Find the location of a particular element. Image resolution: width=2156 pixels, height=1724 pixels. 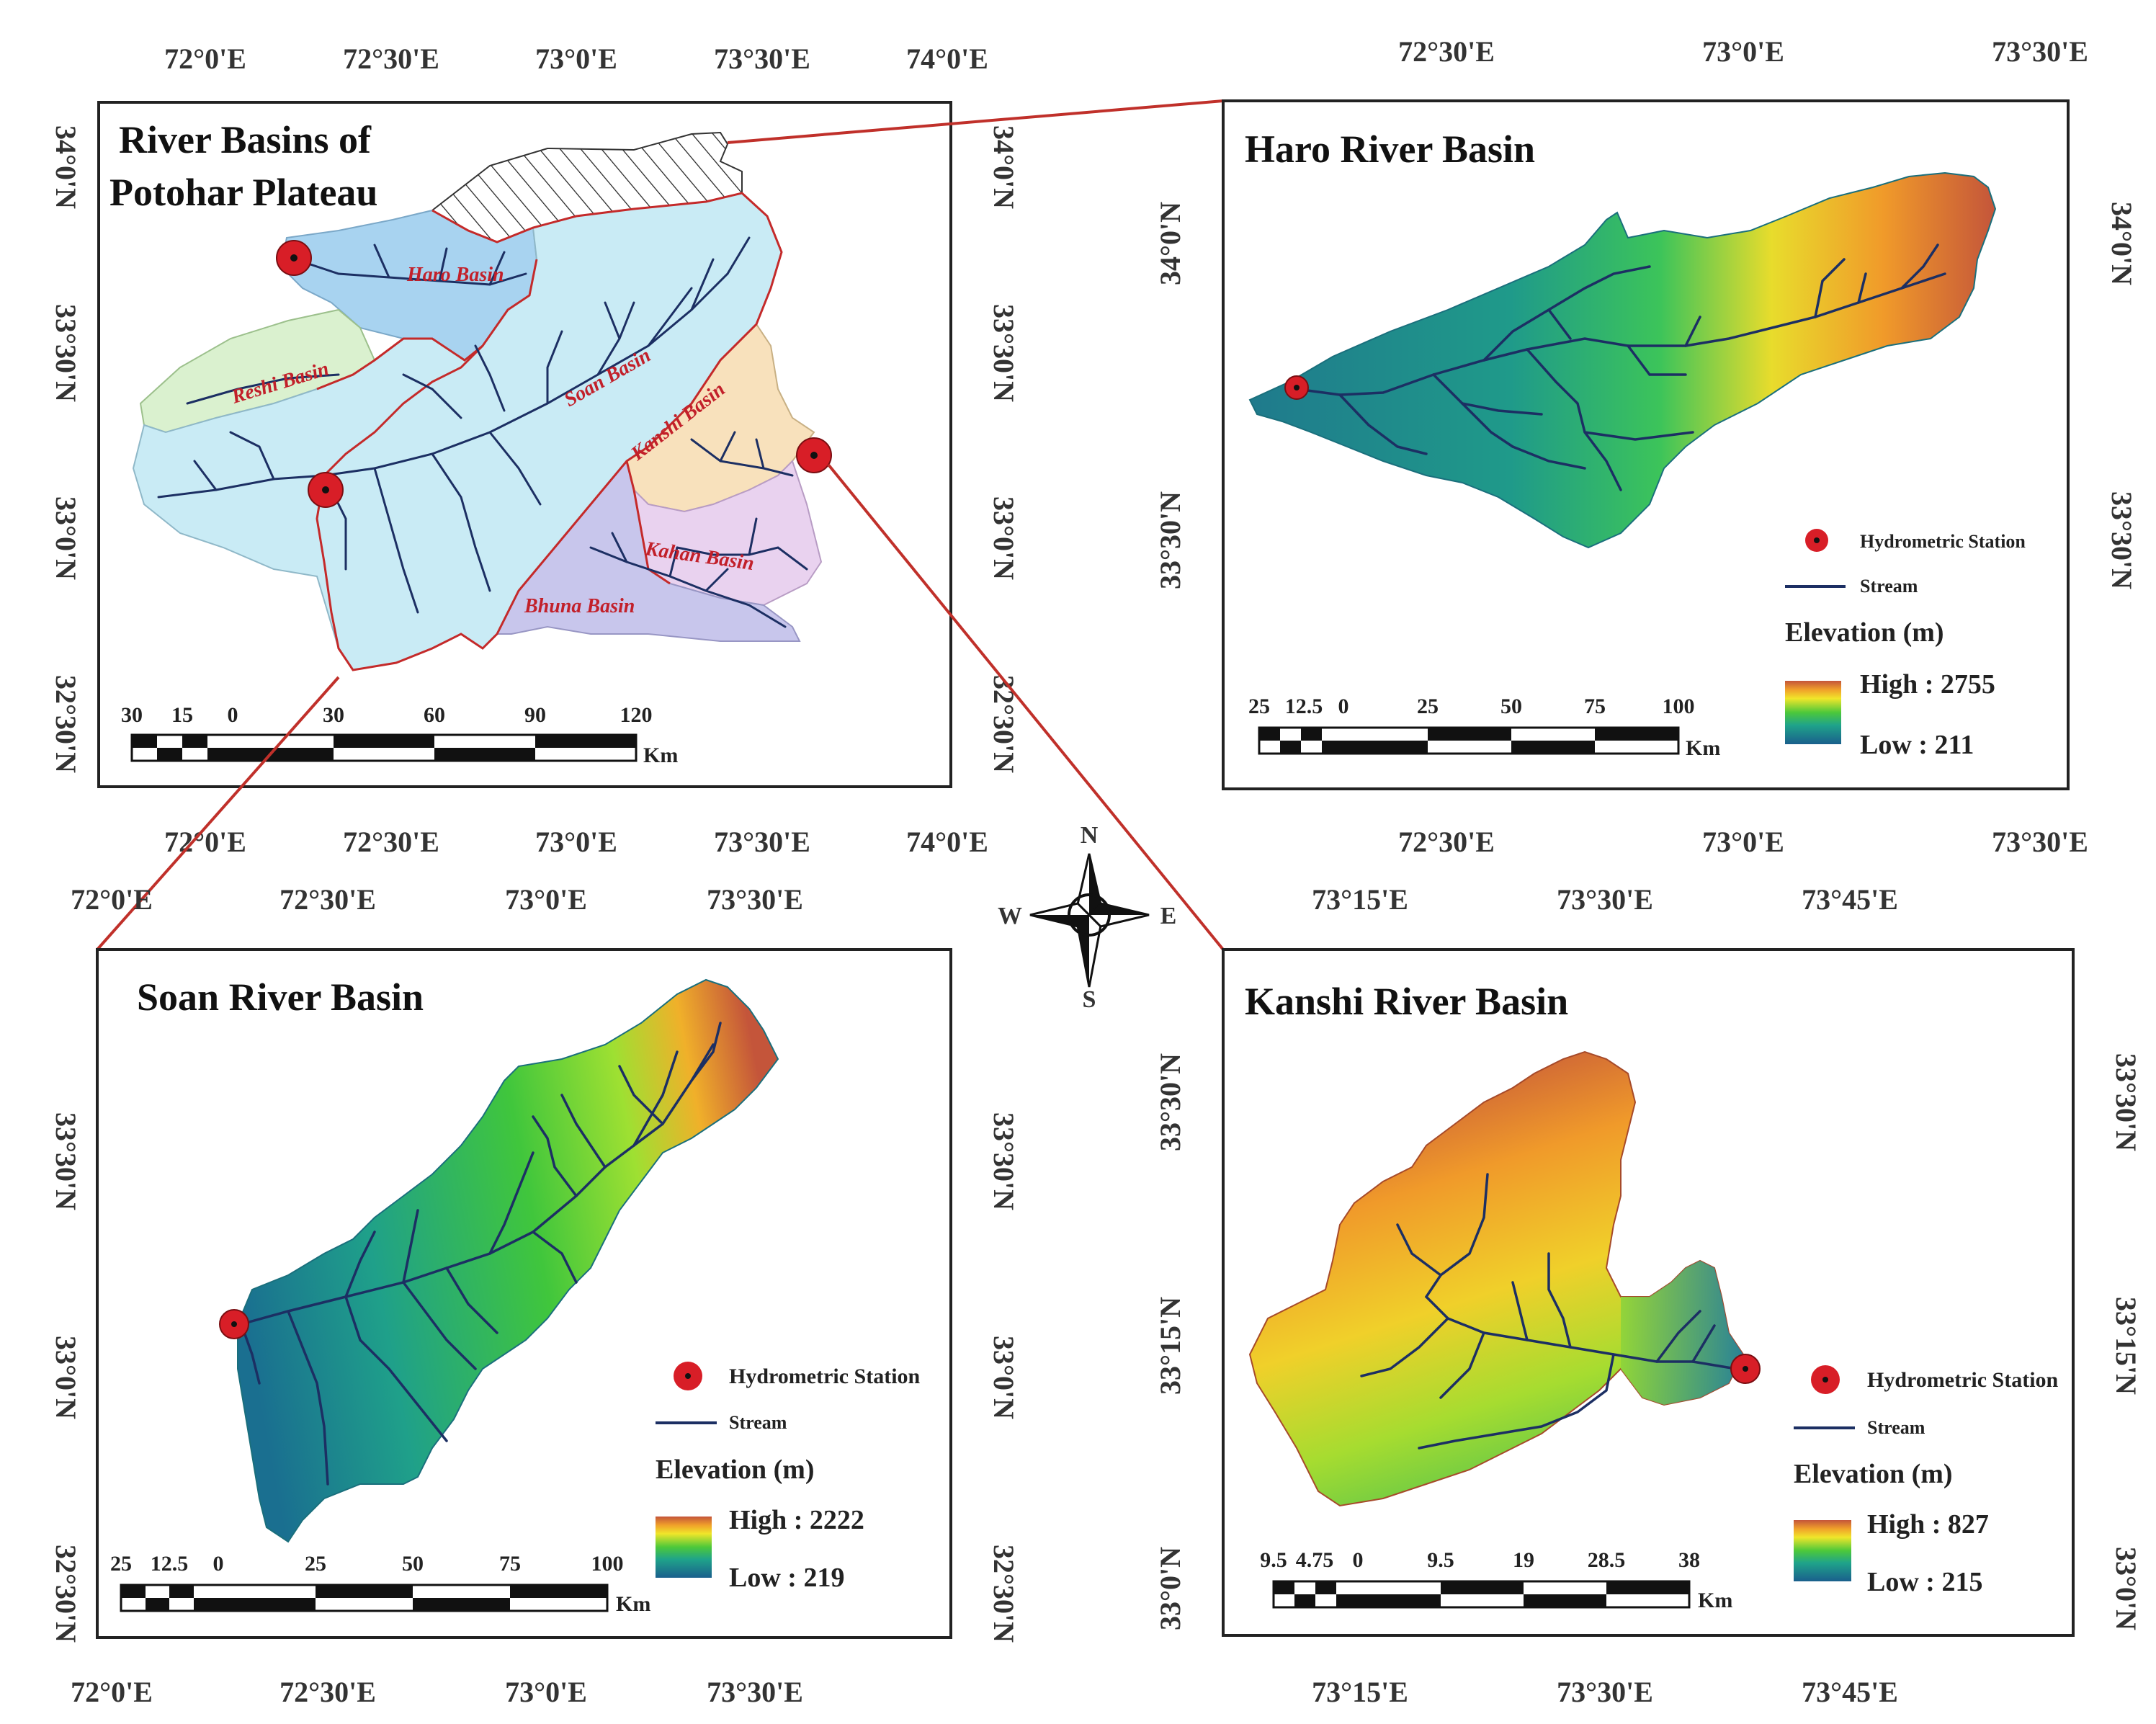

kanshi-scale-unit: Km is located at coordinates (1715, 1600).